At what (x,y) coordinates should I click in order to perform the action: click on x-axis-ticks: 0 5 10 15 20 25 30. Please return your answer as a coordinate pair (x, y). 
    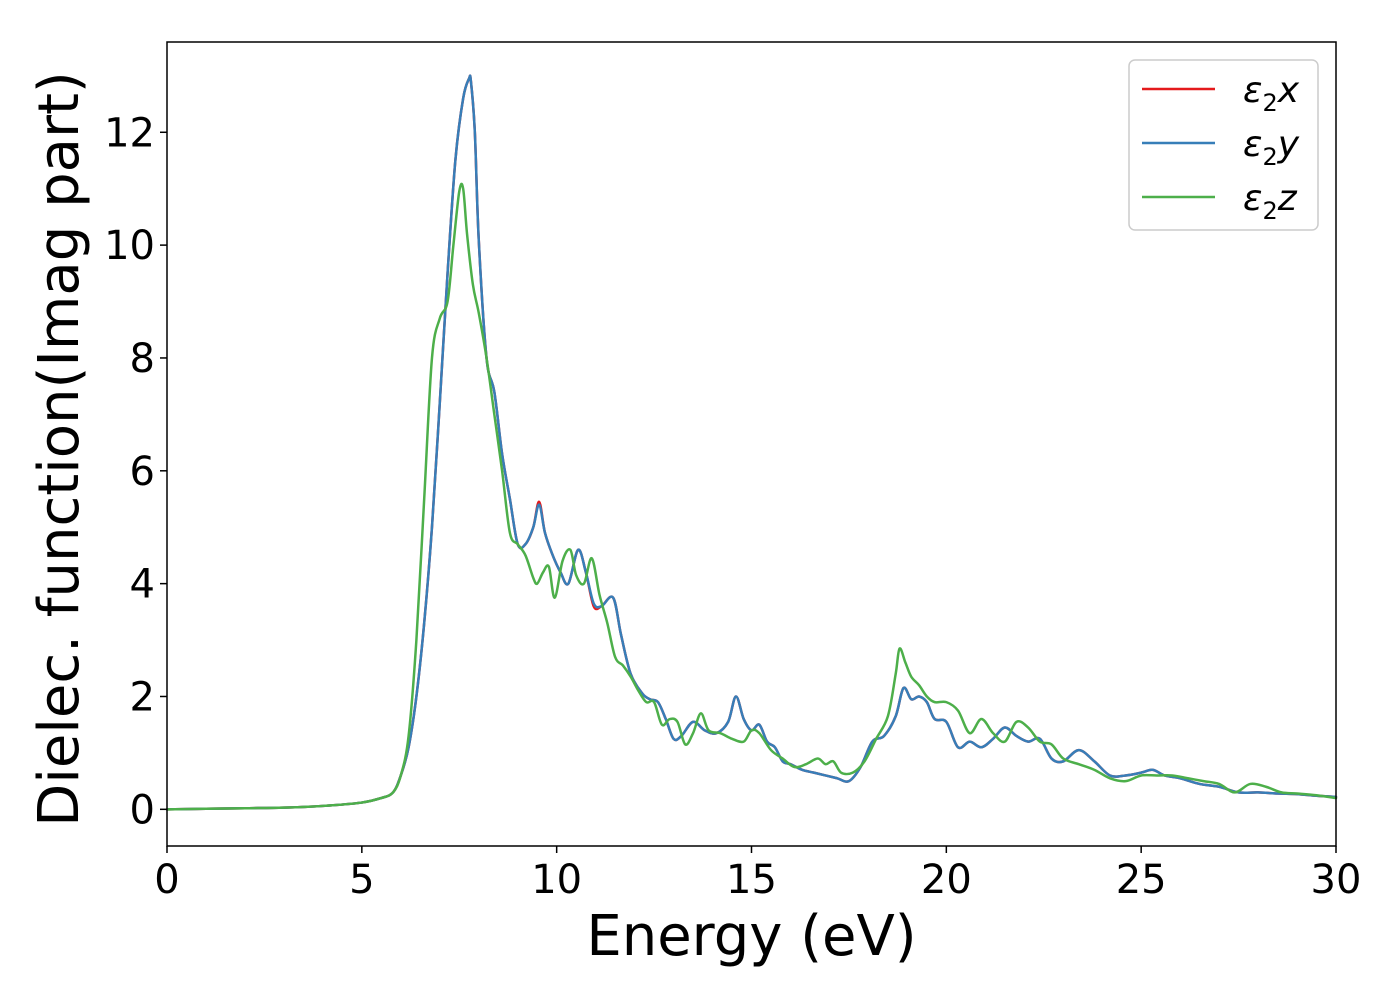
    Looking at the image, I should click on (757, 874).